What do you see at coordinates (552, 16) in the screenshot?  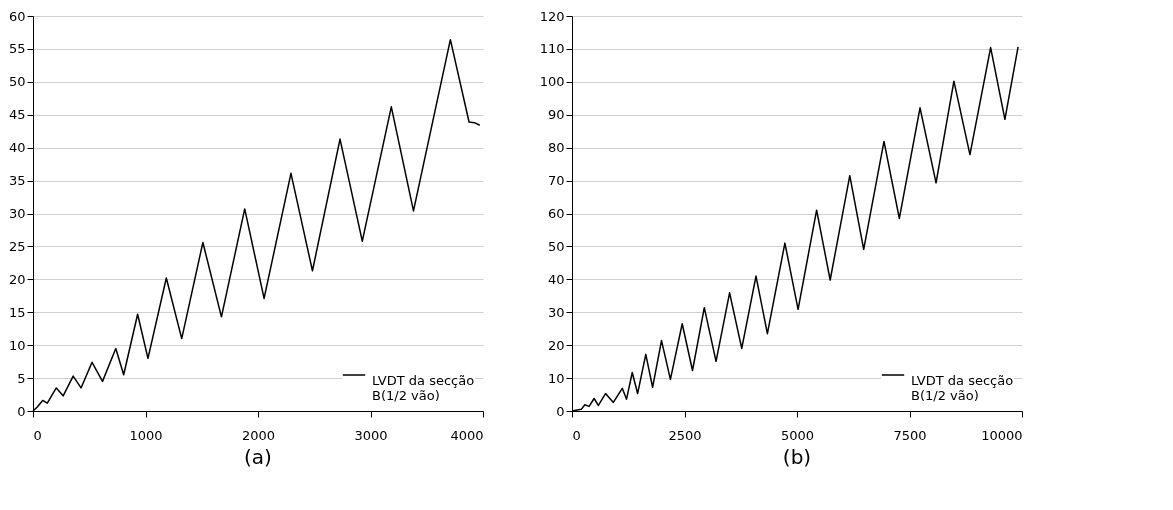 I see `y-tick-label: 120` at bounding box center [552, 16].